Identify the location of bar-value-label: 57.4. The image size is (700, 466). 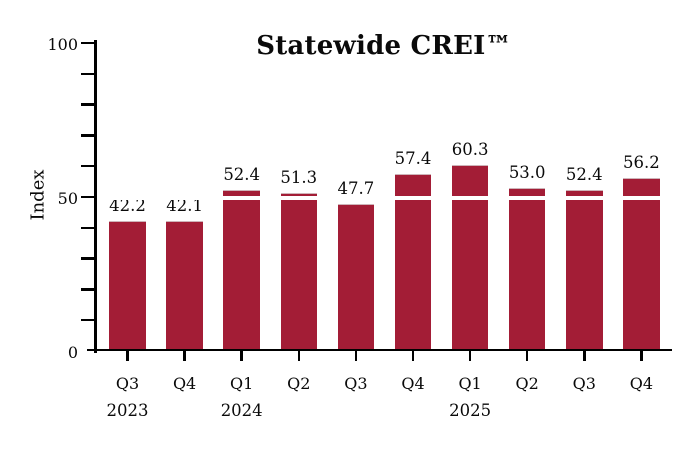
(413, 159).